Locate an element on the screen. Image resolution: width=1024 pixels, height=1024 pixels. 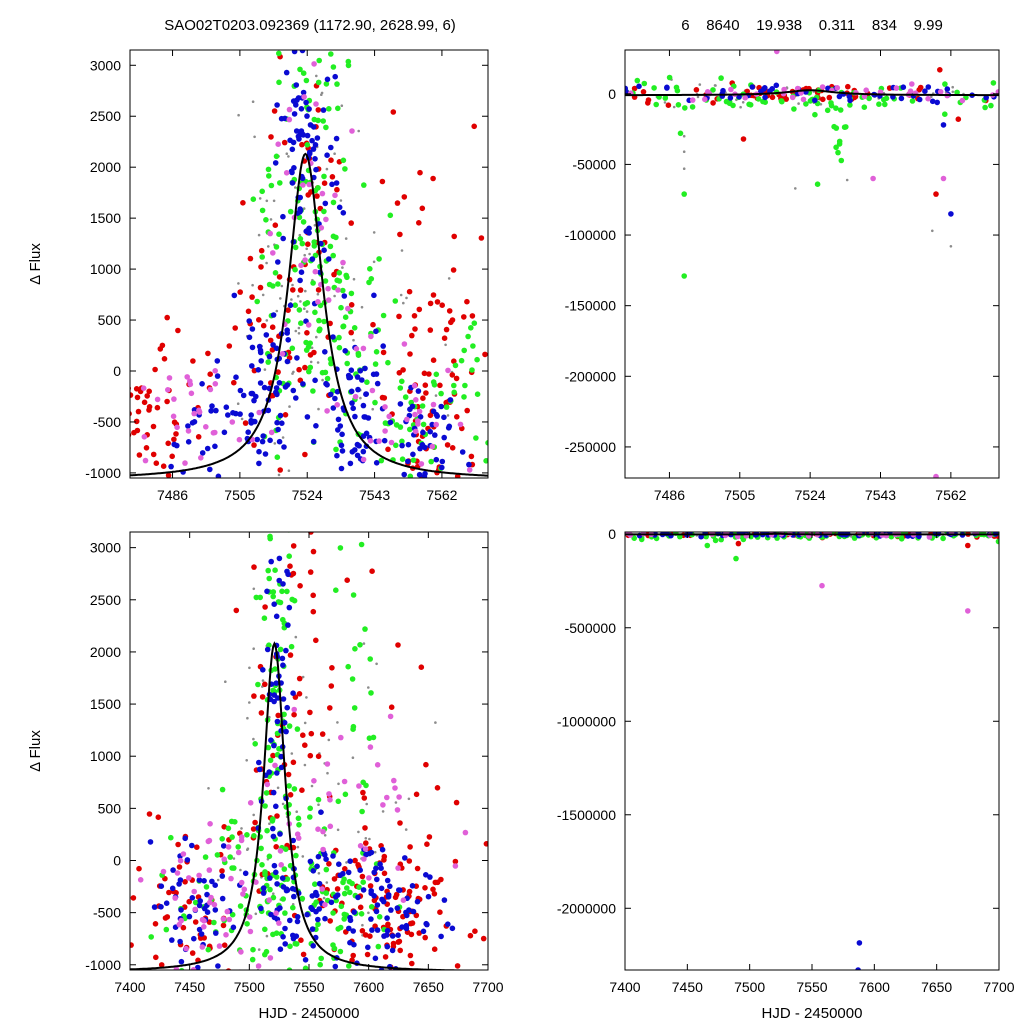
series-green is located at coordinates (812, 176).